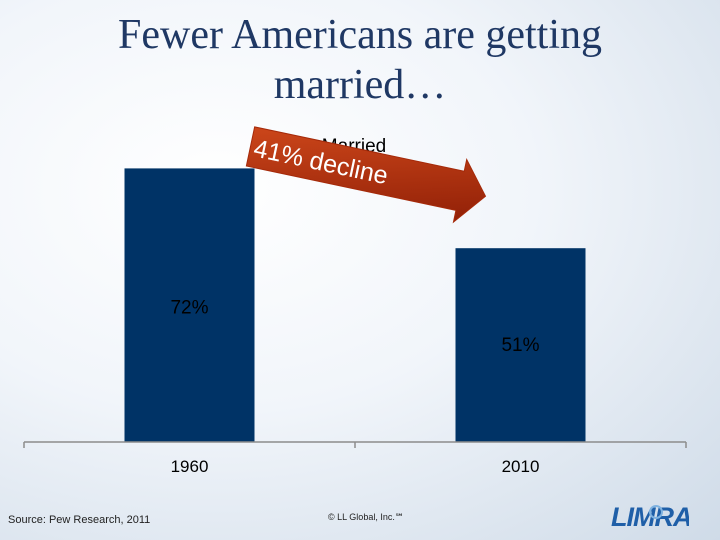 The height and width of the screenshot is (540, 720). What do you see at coordinates (521, 466) in the screenshot?
I see `x-tick-label-2010: 2010` at bounding box center [521, 466].